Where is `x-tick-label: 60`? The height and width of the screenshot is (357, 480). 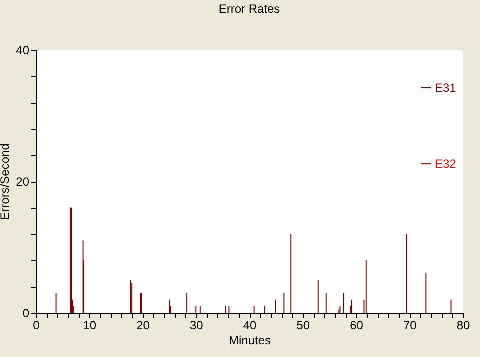
x-tick-label: 60 is located at coordinates (357, 325).